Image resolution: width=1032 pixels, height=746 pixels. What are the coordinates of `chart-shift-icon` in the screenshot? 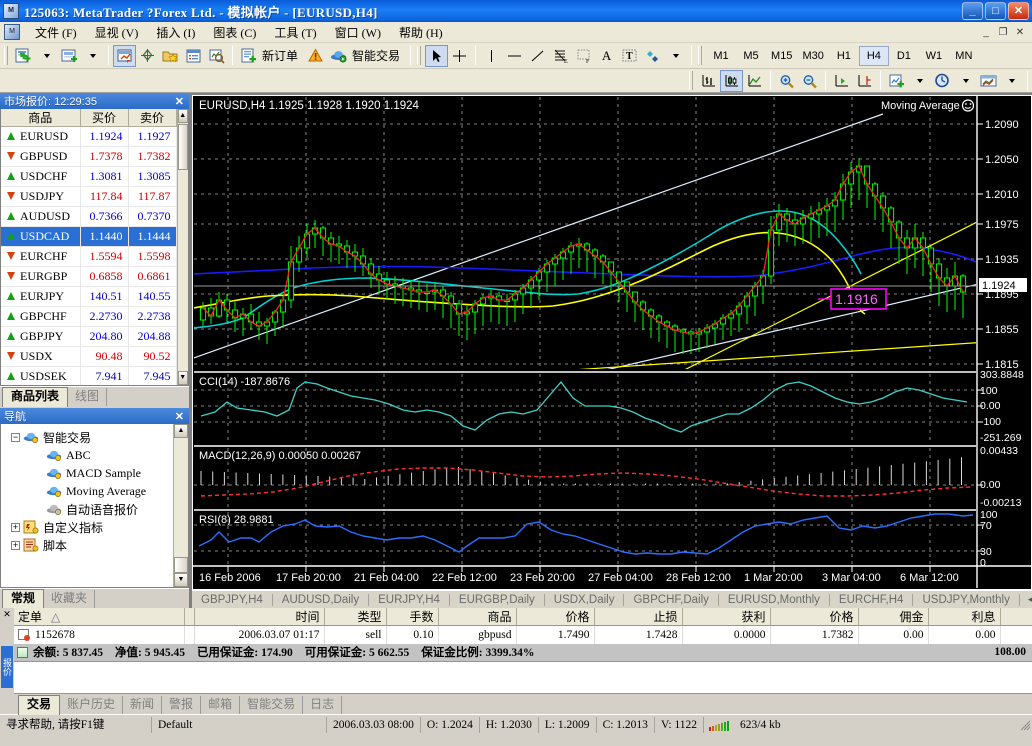 It's located at (864, 81).